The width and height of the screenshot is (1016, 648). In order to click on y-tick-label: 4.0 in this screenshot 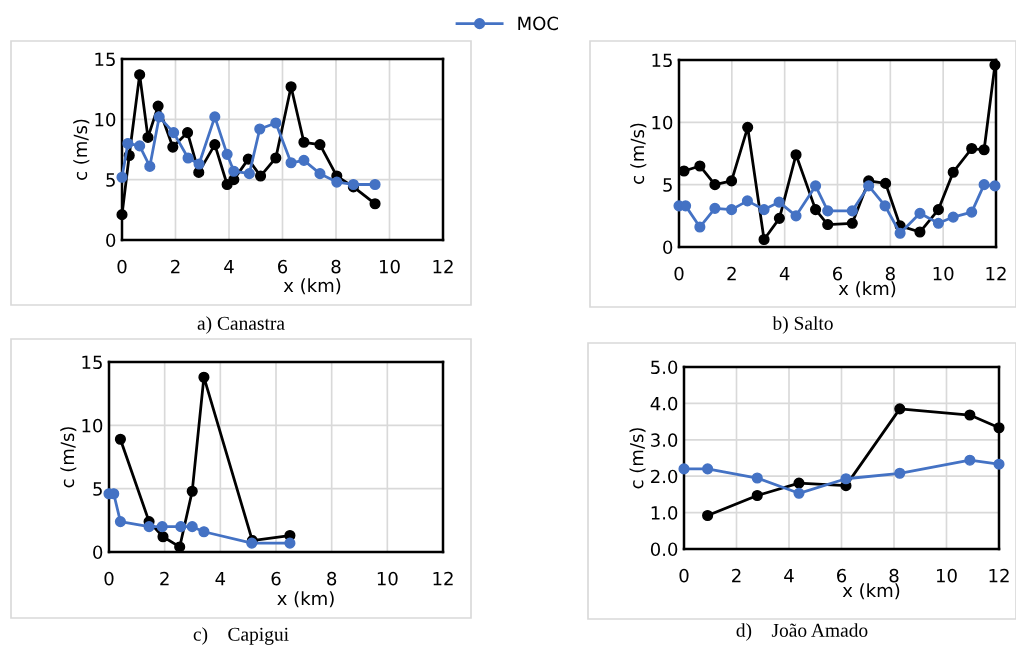, I will do `click(664, 403)`.